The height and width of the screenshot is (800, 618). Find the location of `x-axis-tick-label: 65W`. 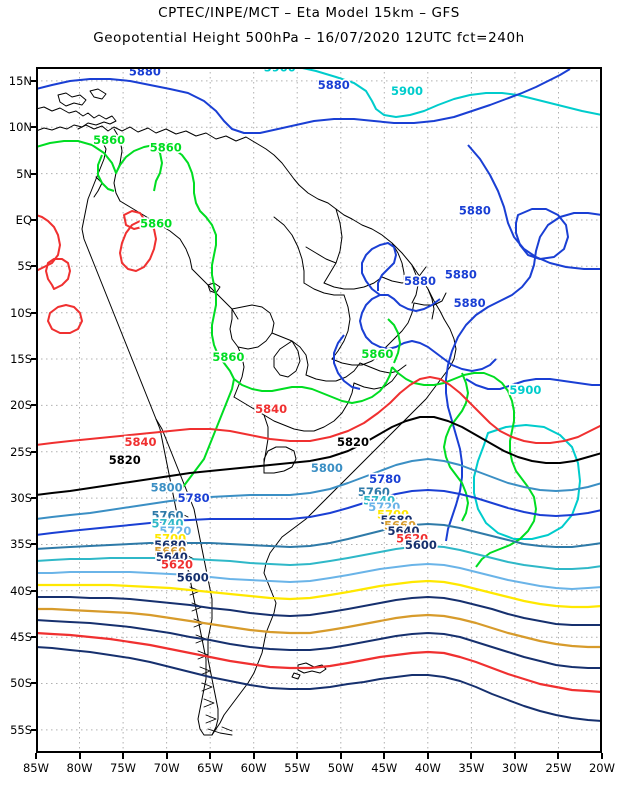

x-axis-tick-label: 65W is located at coordinates (210, 768).